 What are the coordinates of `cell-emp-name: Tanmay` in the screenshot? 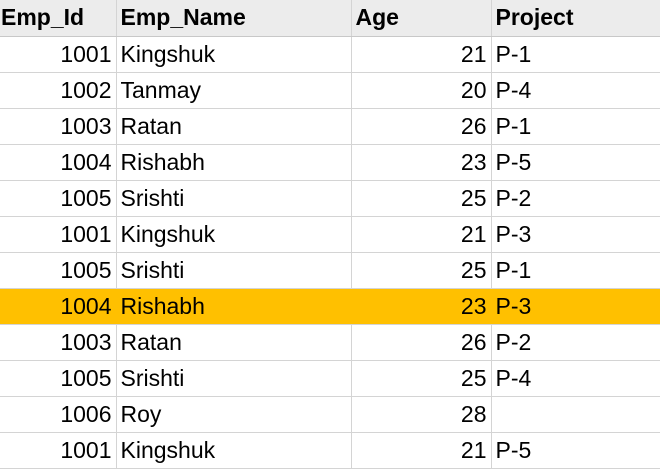 It's located at (234, 90).